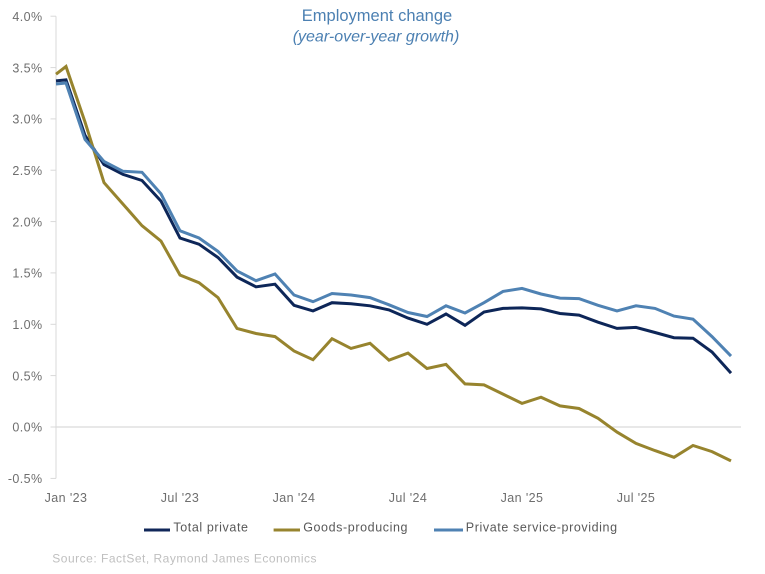 This screenshot has height=574, width=765. What do you see at coordinates (294, 498) in the screenshot?
I see `svg-text: Jan '24` at bounding box center [294, 498].